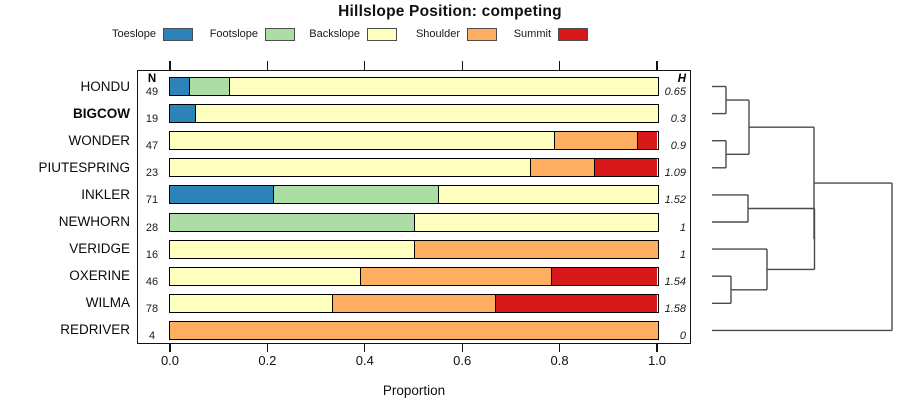 Image resolution: width=900 pixels, height=420 pixels. What do you see at coordinates (414, 390) in the screenshot?
I see `x-axis-title: Proportion` at bounding box center [414, 390].